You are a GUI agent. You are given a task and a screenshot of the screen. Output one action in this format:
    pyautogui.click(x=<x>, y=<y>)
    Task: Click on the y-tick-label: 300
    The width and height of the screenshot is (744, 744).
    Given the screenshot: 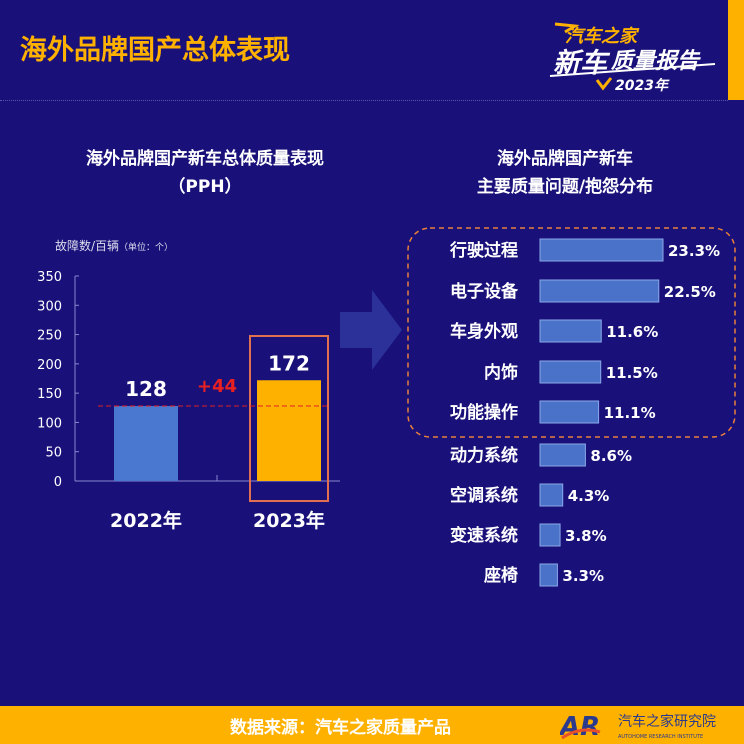 What is the action you would take?
    pyautogui.click(x=49, y=306)
    